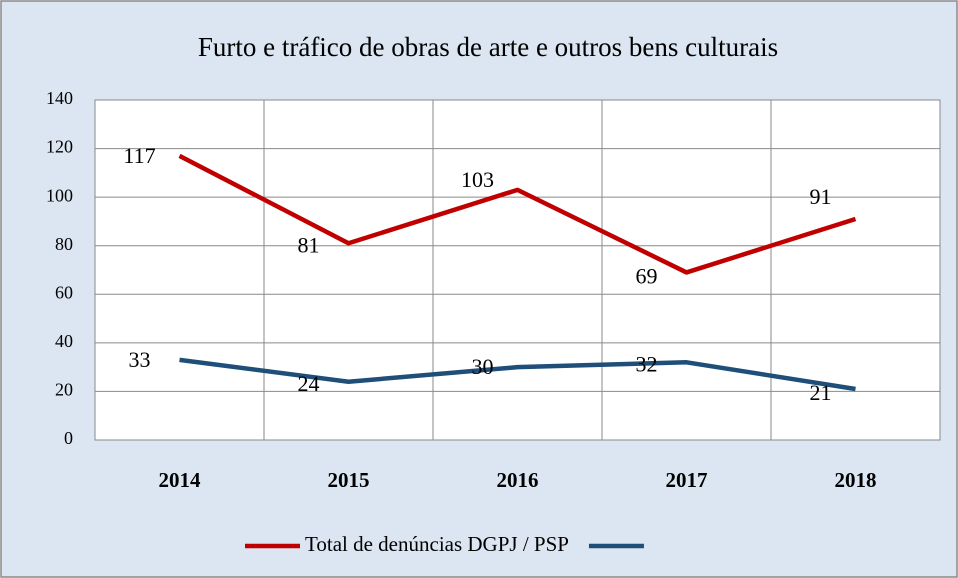 This screenshot has width=958, height=578. Describe the element at coordinates (477, 179) in the screenshot. I see `data-label: 103` at that location.